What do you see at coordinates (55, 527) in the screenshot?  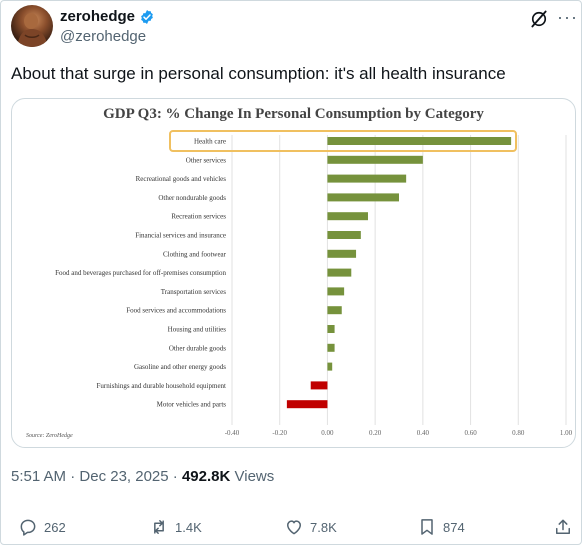 I see `reply-count: 262` at bounding box center [55, 527].